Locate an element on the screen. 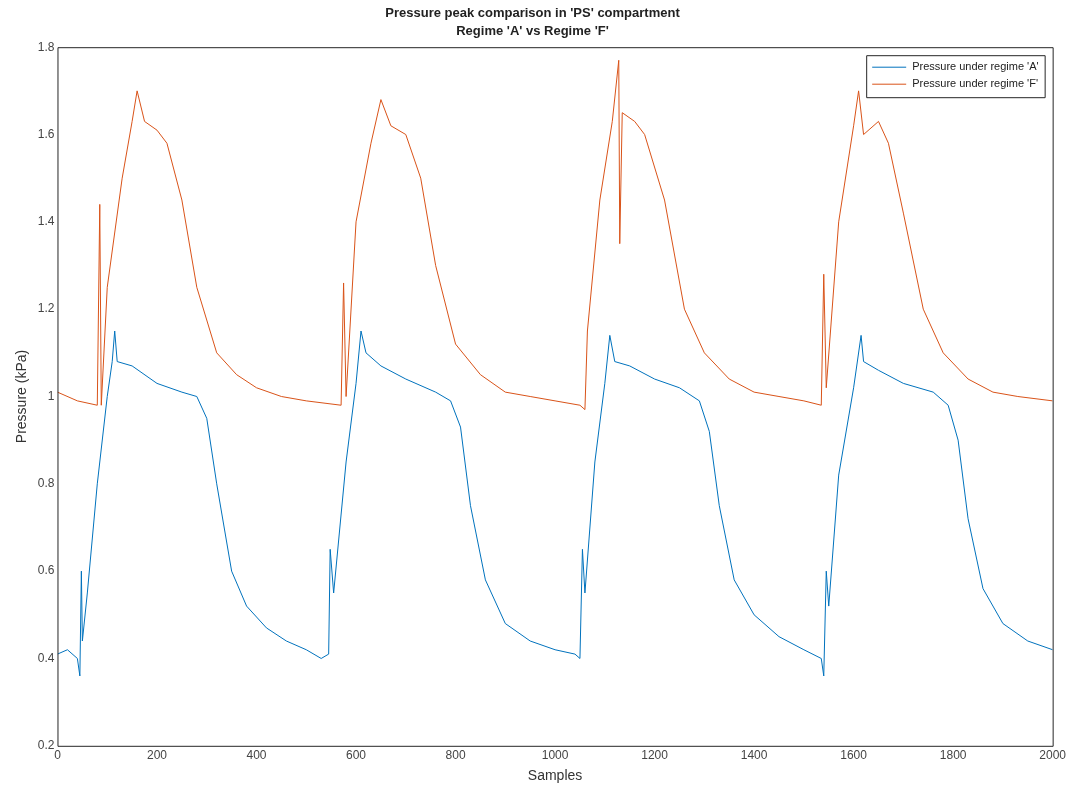 This screenshot has width=1069, height=791. y-axis-title: Pressure (kPa) is located at coordinates (21, 396).